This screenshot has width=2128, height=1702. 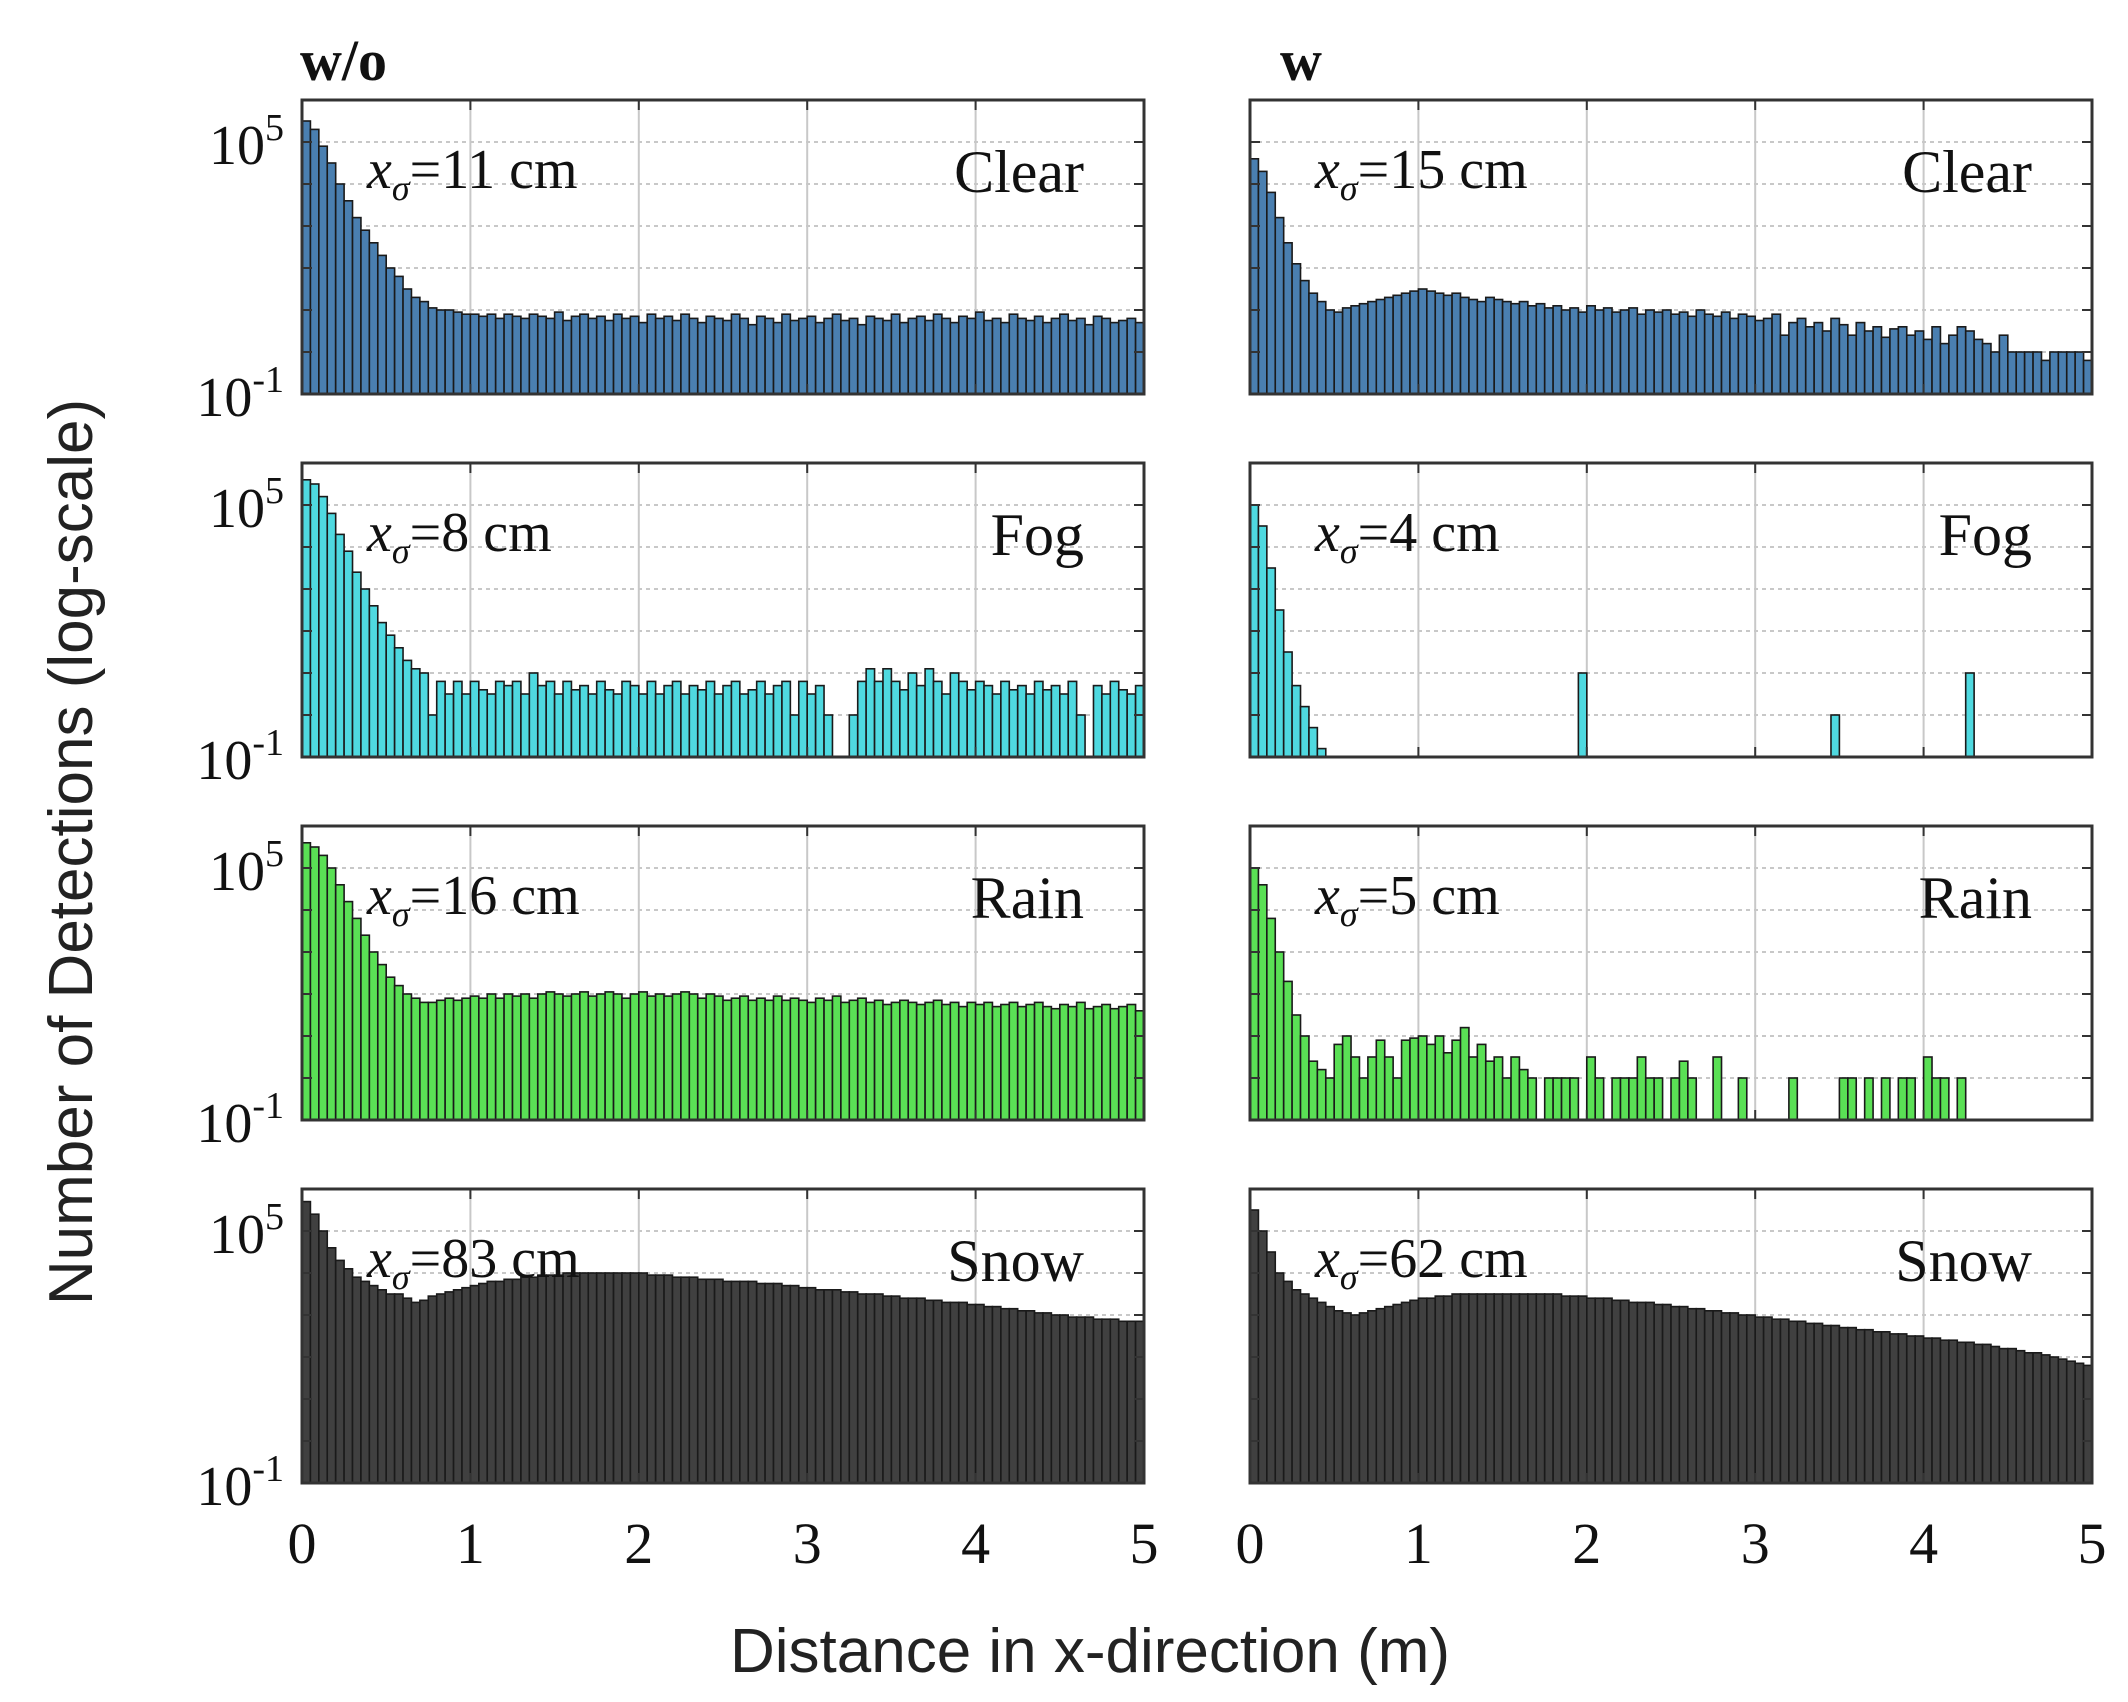 What do you see at coordinates (237, 509) in the screenshot?
I see `y-tick-base: 10` at bounding box center [237, 509].